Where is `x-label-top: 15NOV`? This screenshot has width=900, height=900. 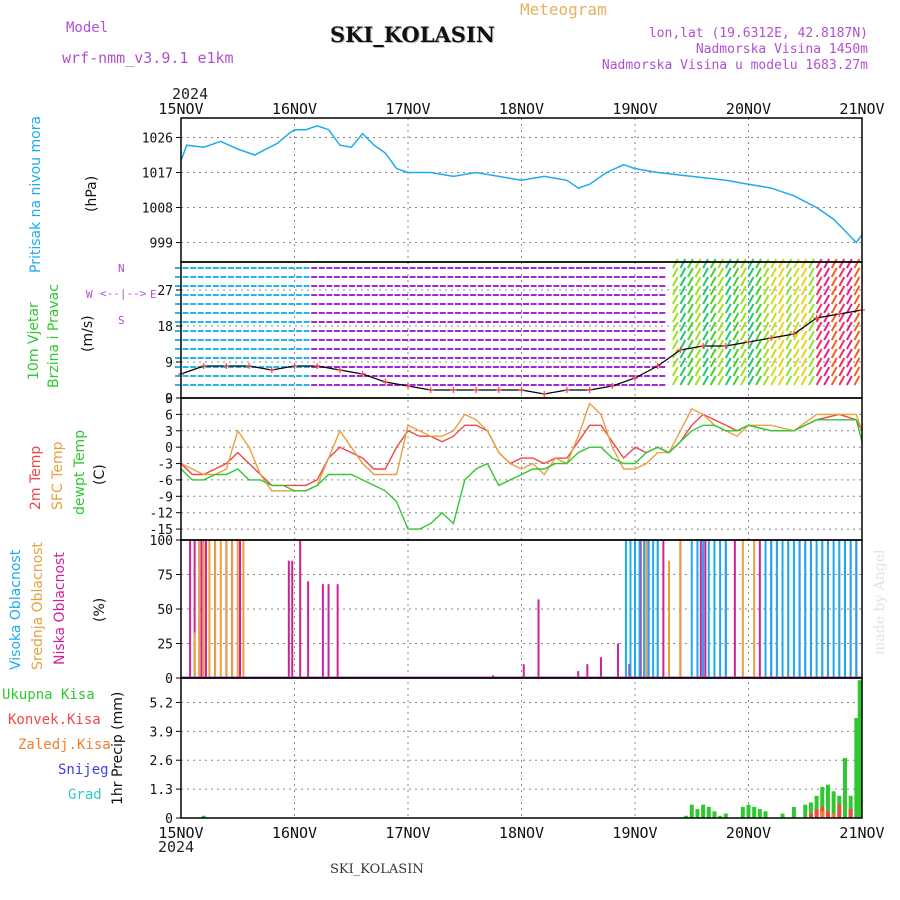
x-label-top: 15NOV is located at coordinates (180, 109).